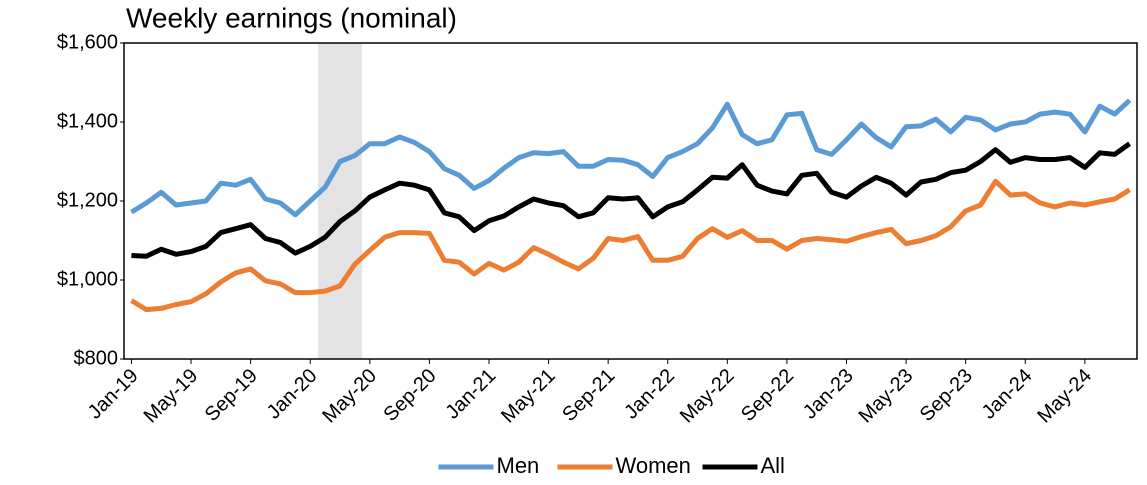 Image resolution: width=1147 pixels, height=485 pixels. What do you see at coordinates (291, 17) in the screenshot?
I see `chart-title: Weekly earnings (nominal)` at bounding box center [291, 17].